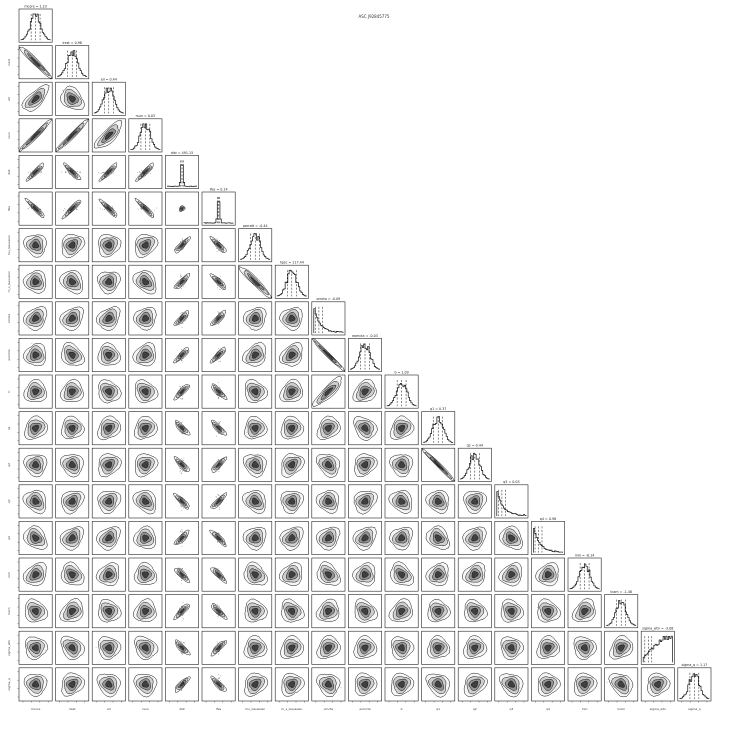  What do you see at coordinates (218, 501) in the screenshot?
I see `panel-q3-vs-lfes` at bounding box center [218, 501].